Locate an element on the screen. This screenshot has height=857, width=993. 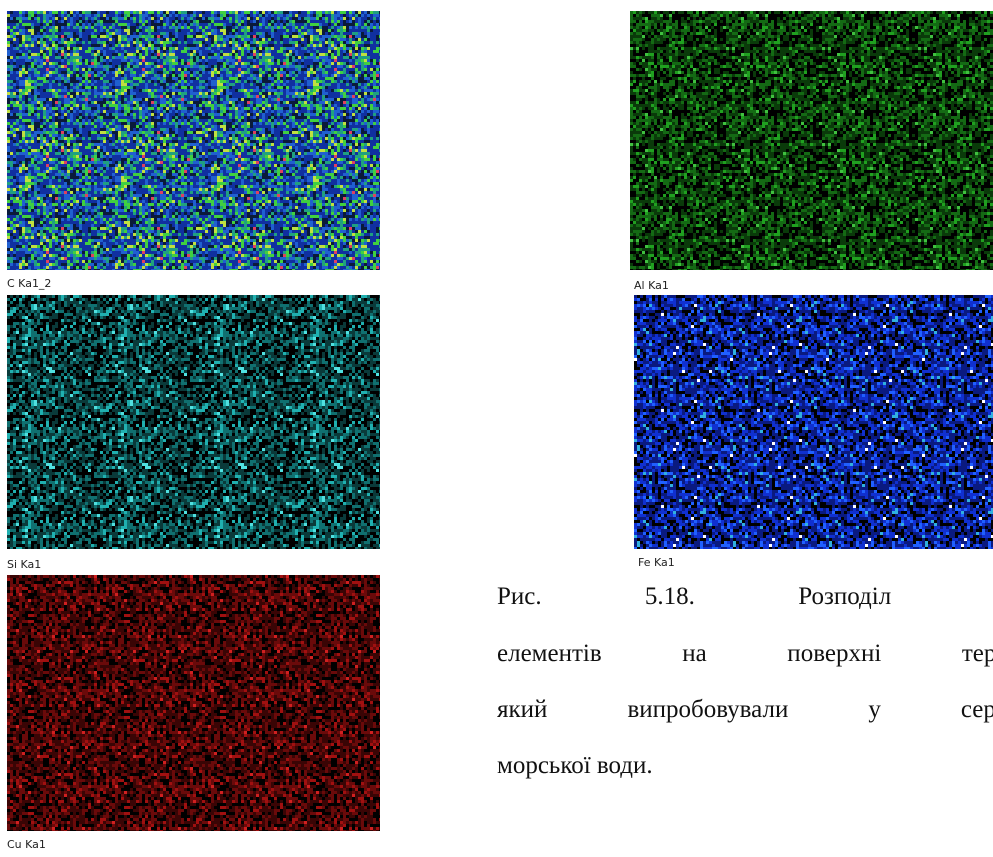
map-label: Fe Ka1 is located at coordinates (656, 562).